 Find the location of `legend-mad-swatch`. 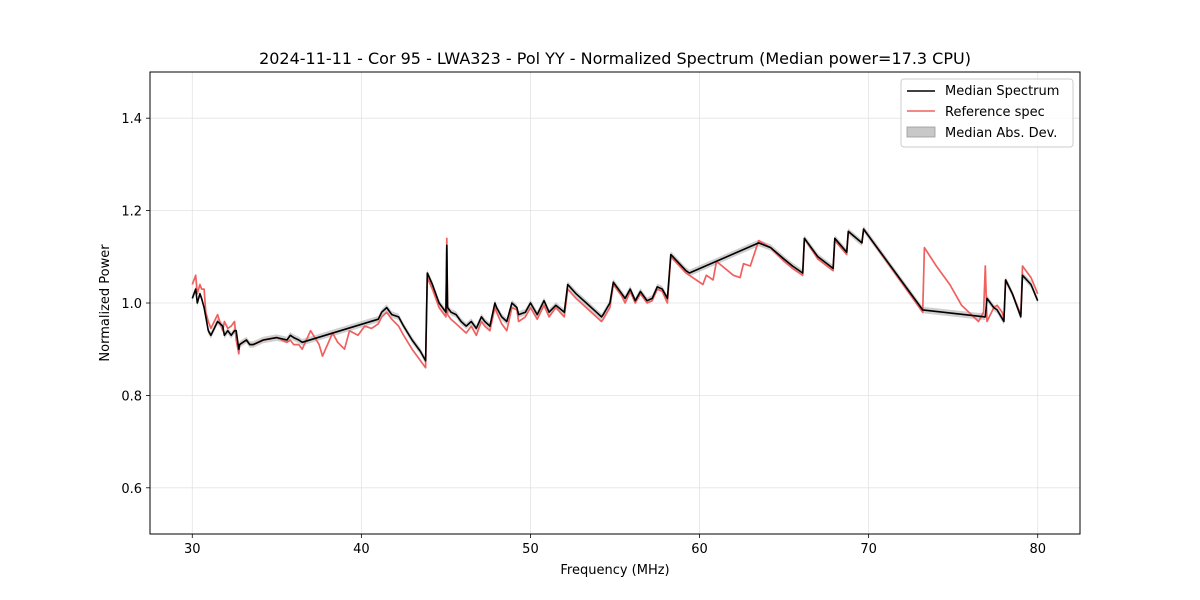

legend-mad-swatch is located at coordinates (921, 132).